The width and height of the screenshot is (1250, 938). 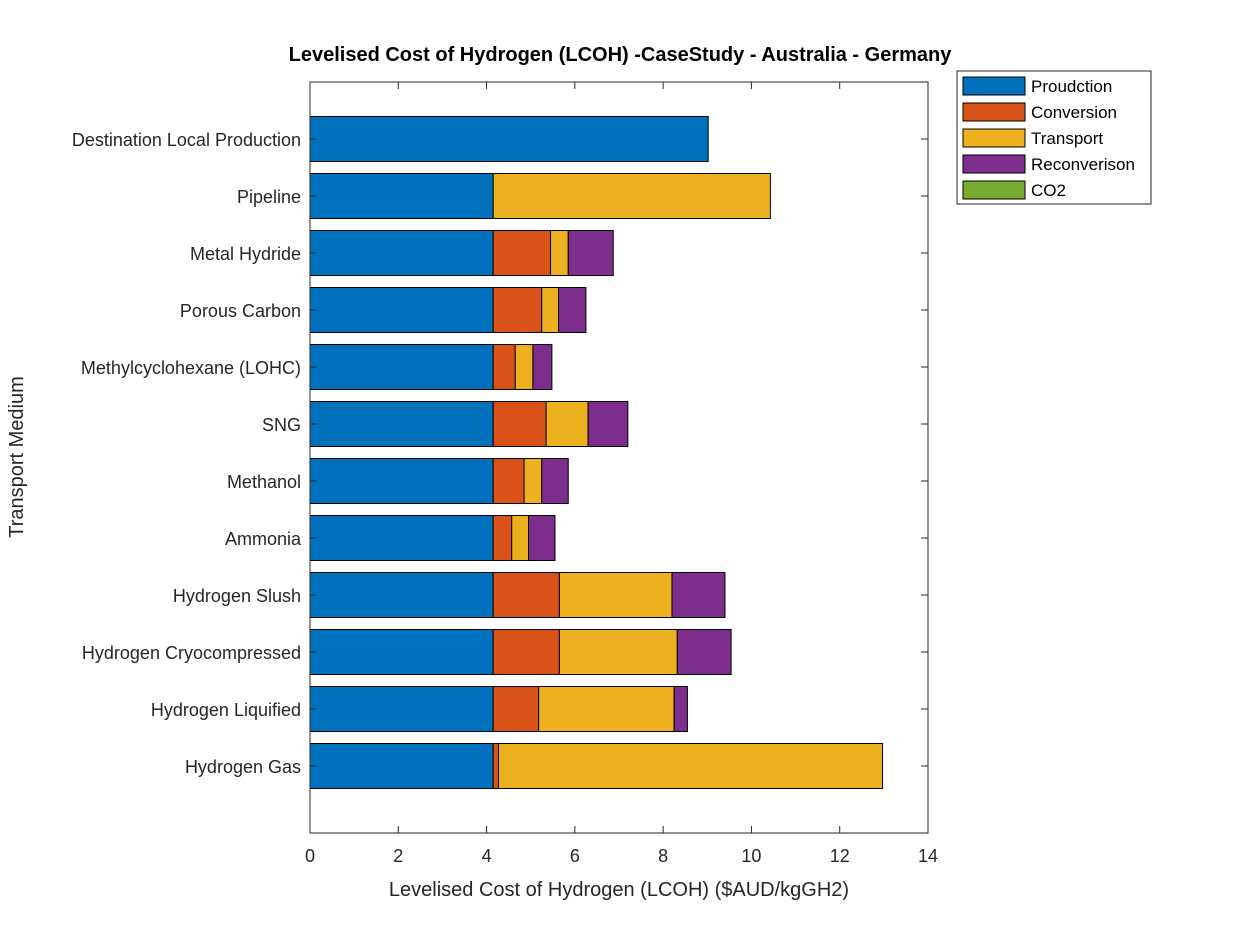 I want to click on y-tick-label: Methanol, so click(x=264, y=482).